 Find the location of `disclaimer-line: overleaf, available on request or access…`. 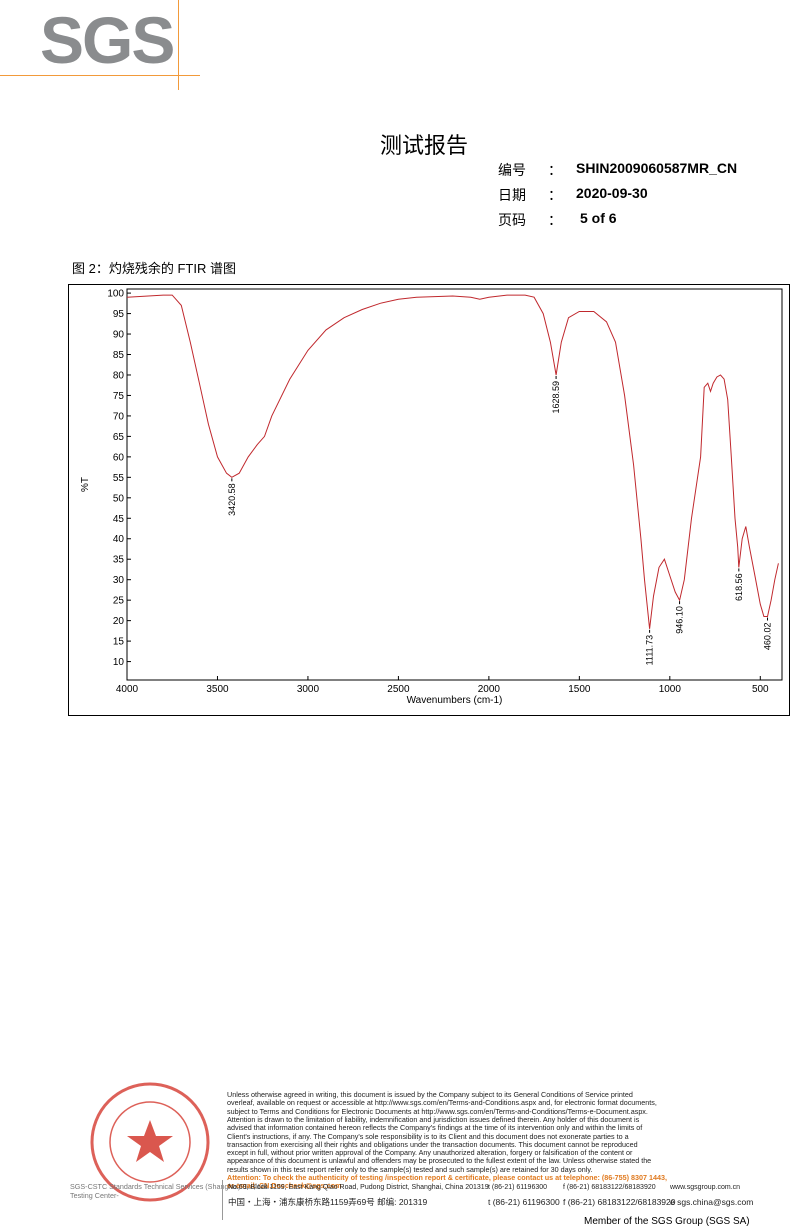

disclaimer-line: overleaf, available on request or access… is located at coordinates (442, 1103).